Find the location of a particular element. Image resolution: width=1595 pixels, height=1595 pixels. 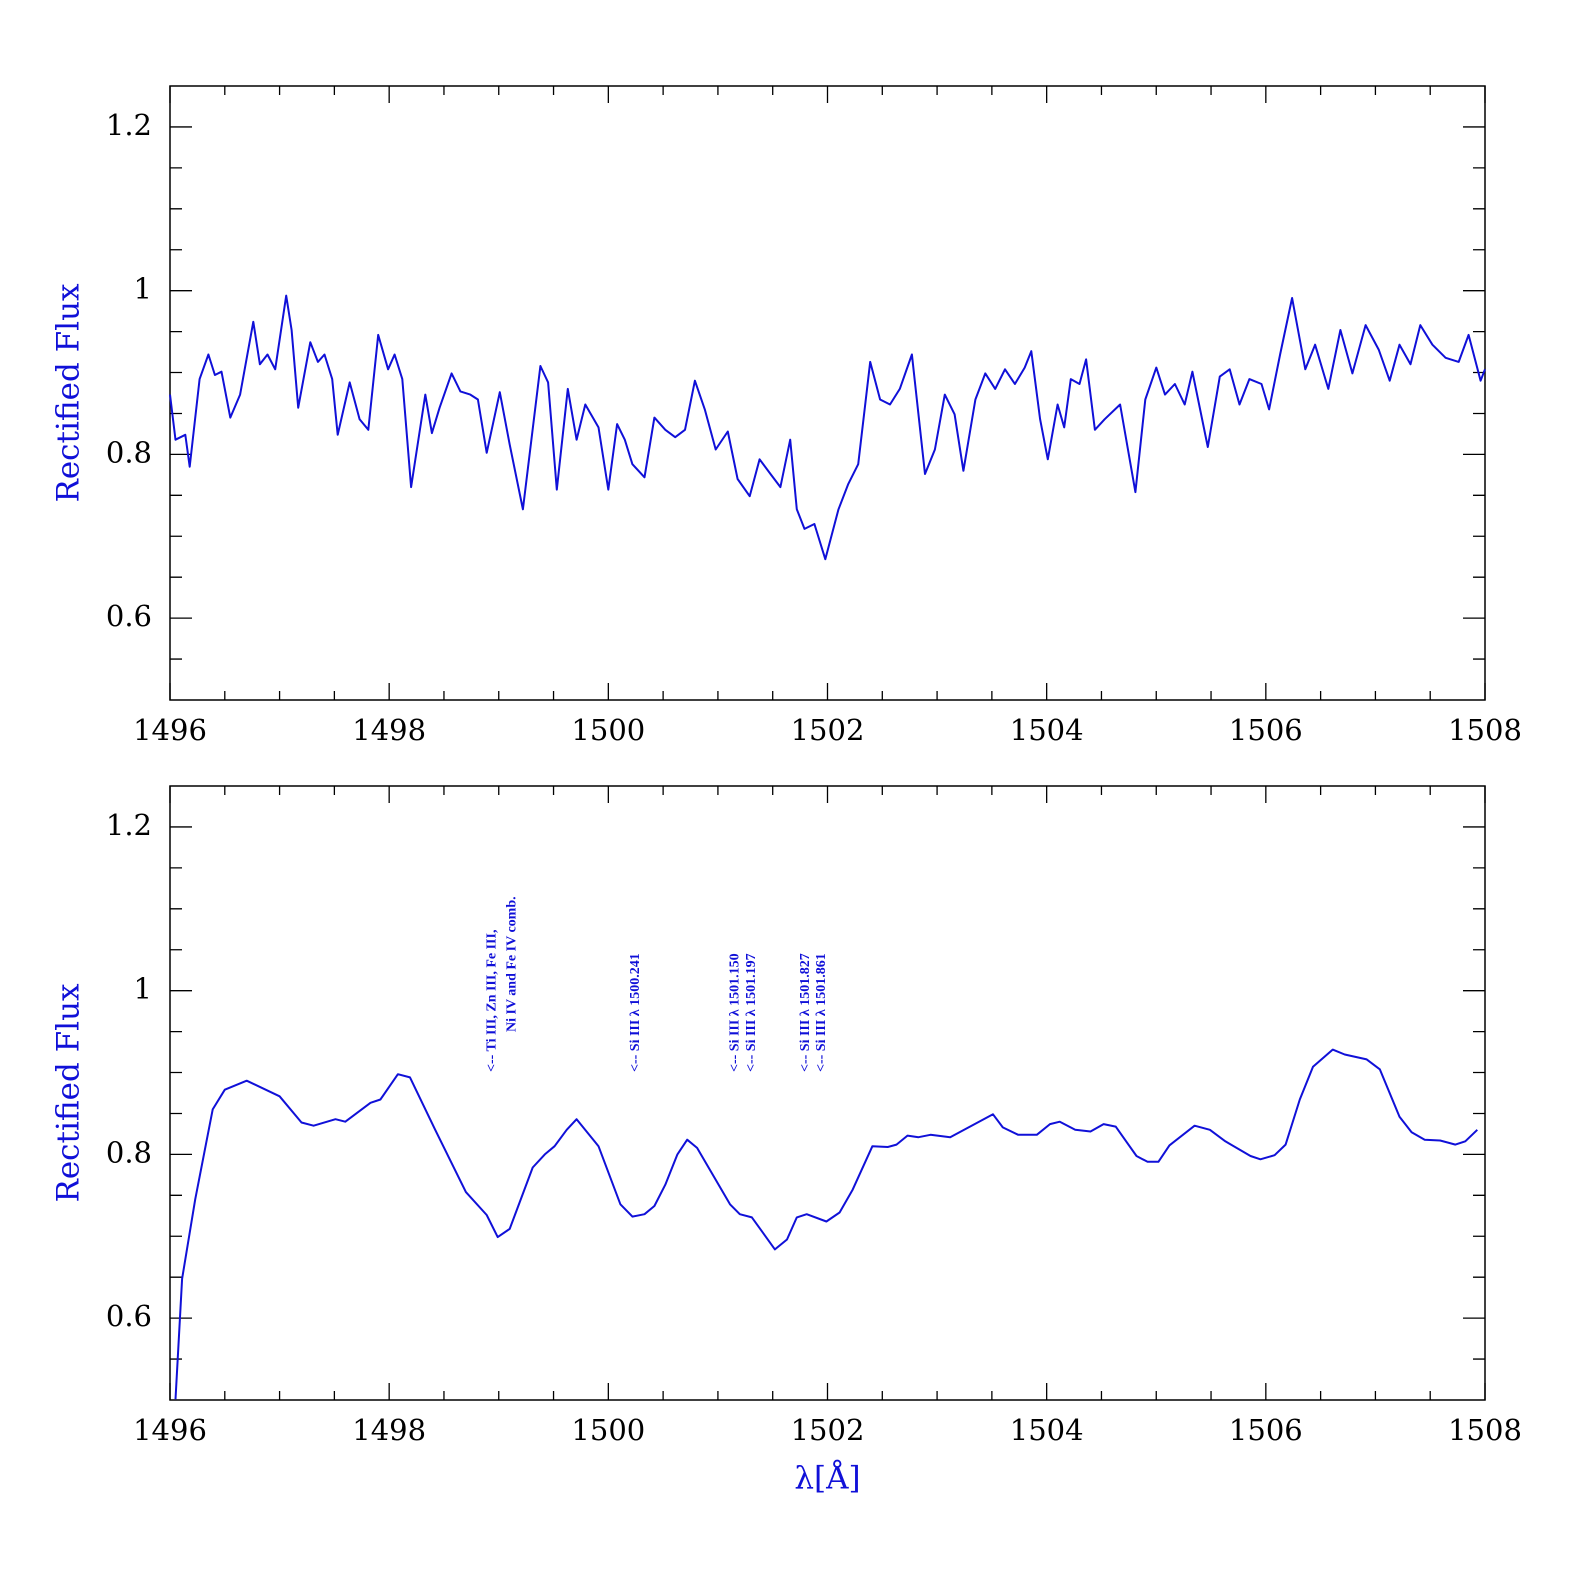

line-annotation: <-- Si III λ 1501.861 is located at coordinates (821, 1012).